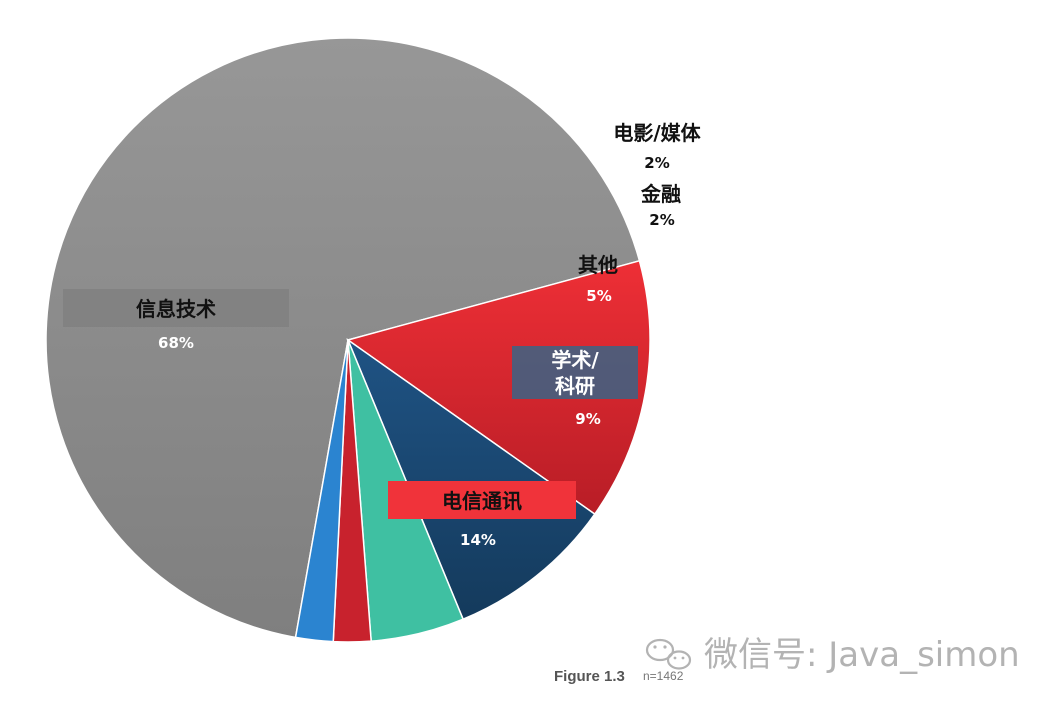 The height and width of the screenshot is (708, 1064). What do you see at coordinates (587, 419) in the screenshot?
I see `slice-value-academic: 9%` at bounding box center [587, 419].